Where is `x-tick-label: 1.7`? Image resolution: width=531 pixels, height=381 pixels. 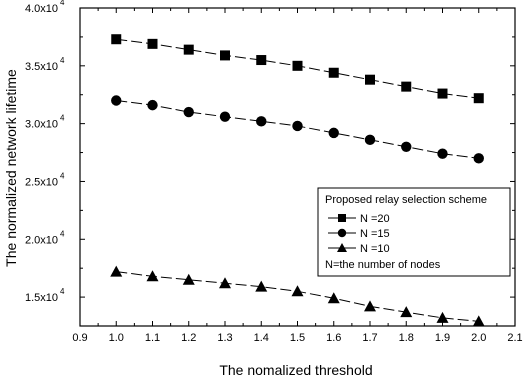 x-tick-label: 1.7 is located at coordinates (369, 338).